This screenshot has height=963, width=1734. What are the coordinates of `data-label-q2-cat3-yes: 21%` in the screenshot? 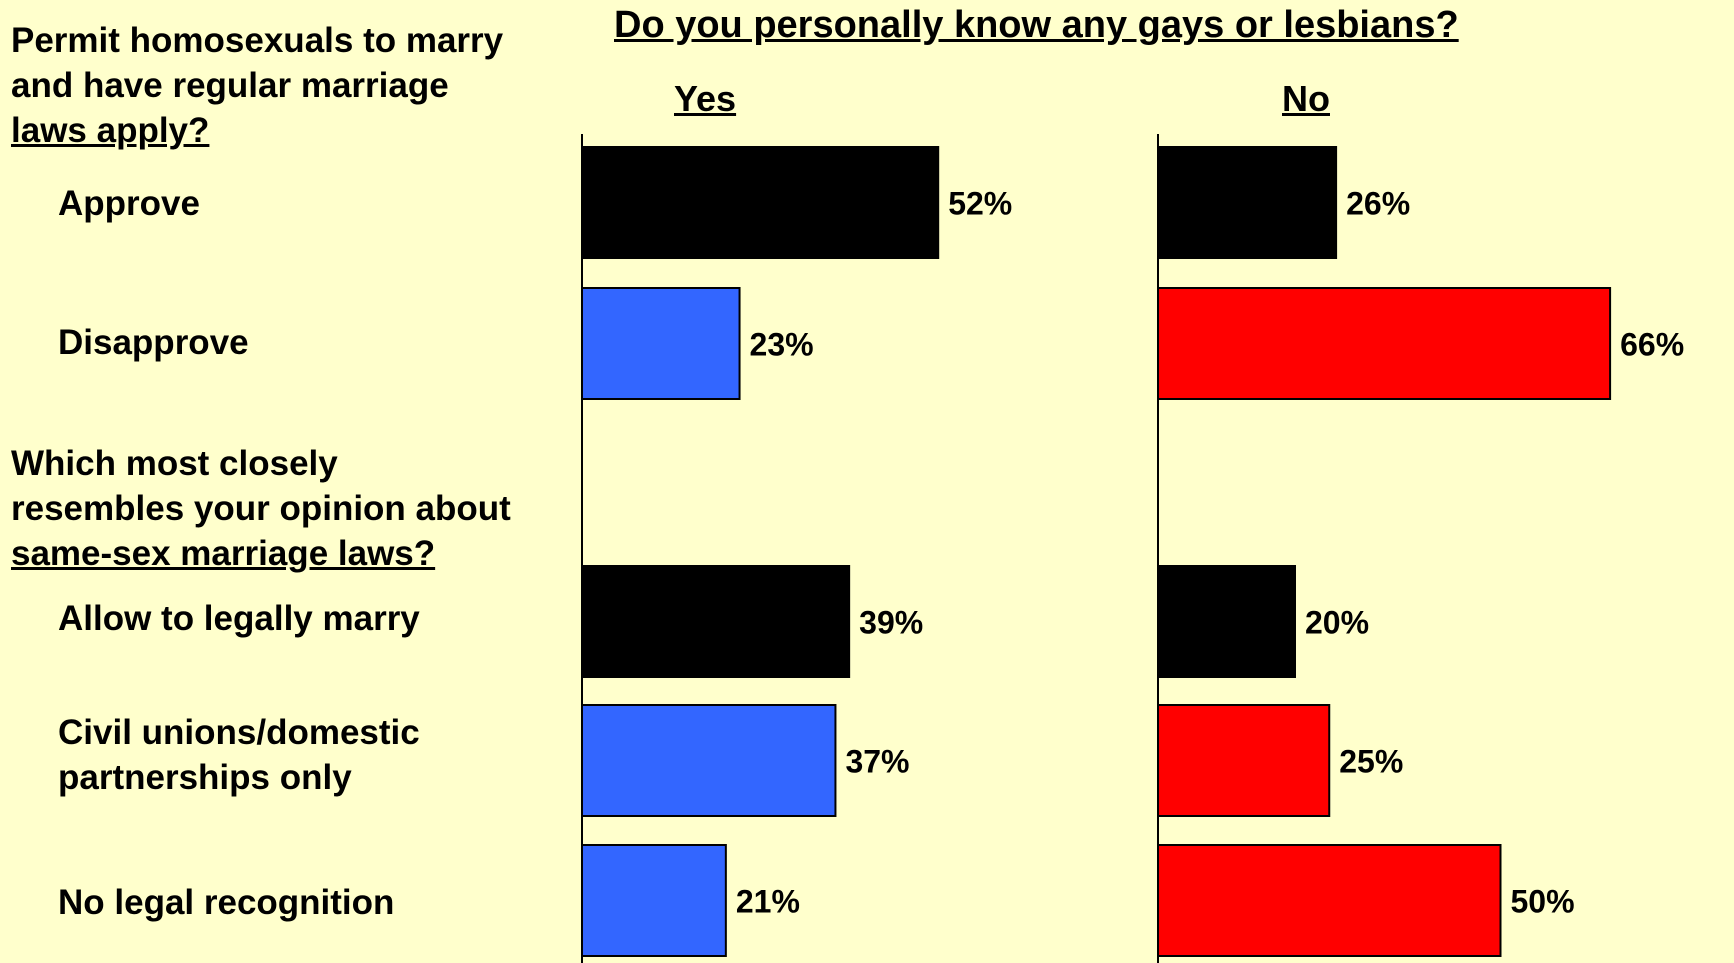 It's located at (768, 902).